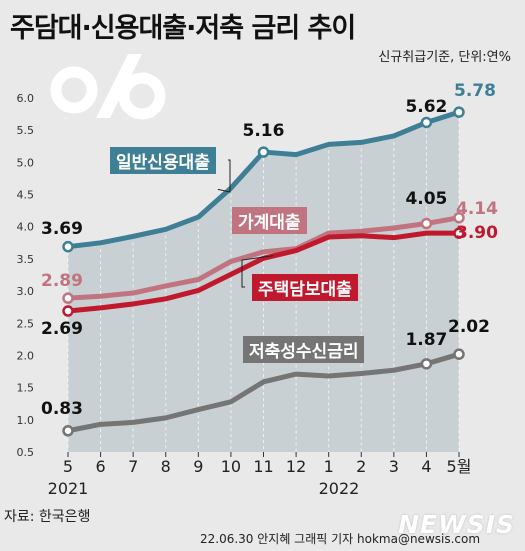  I want to click on x-tick-label: 10, so click(231, 466).